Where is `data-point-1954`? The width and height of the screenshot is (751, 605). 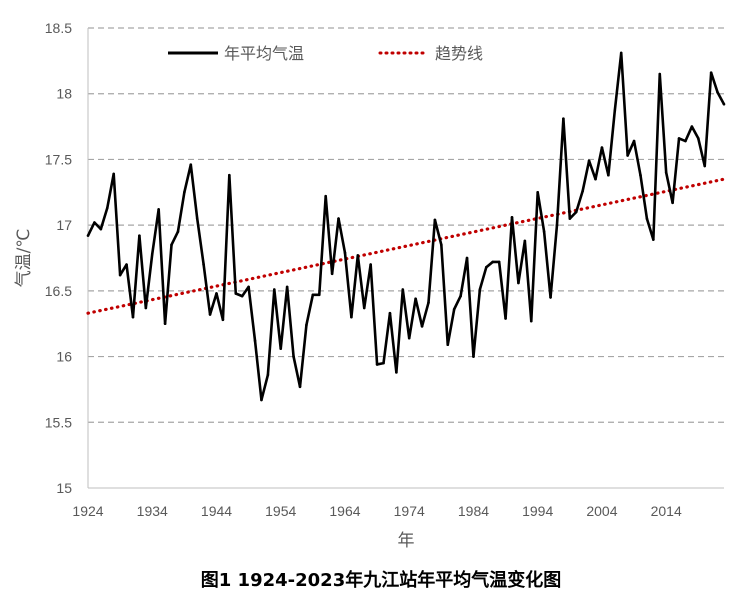 data-point-1954 is located at coordinates (281, 348).